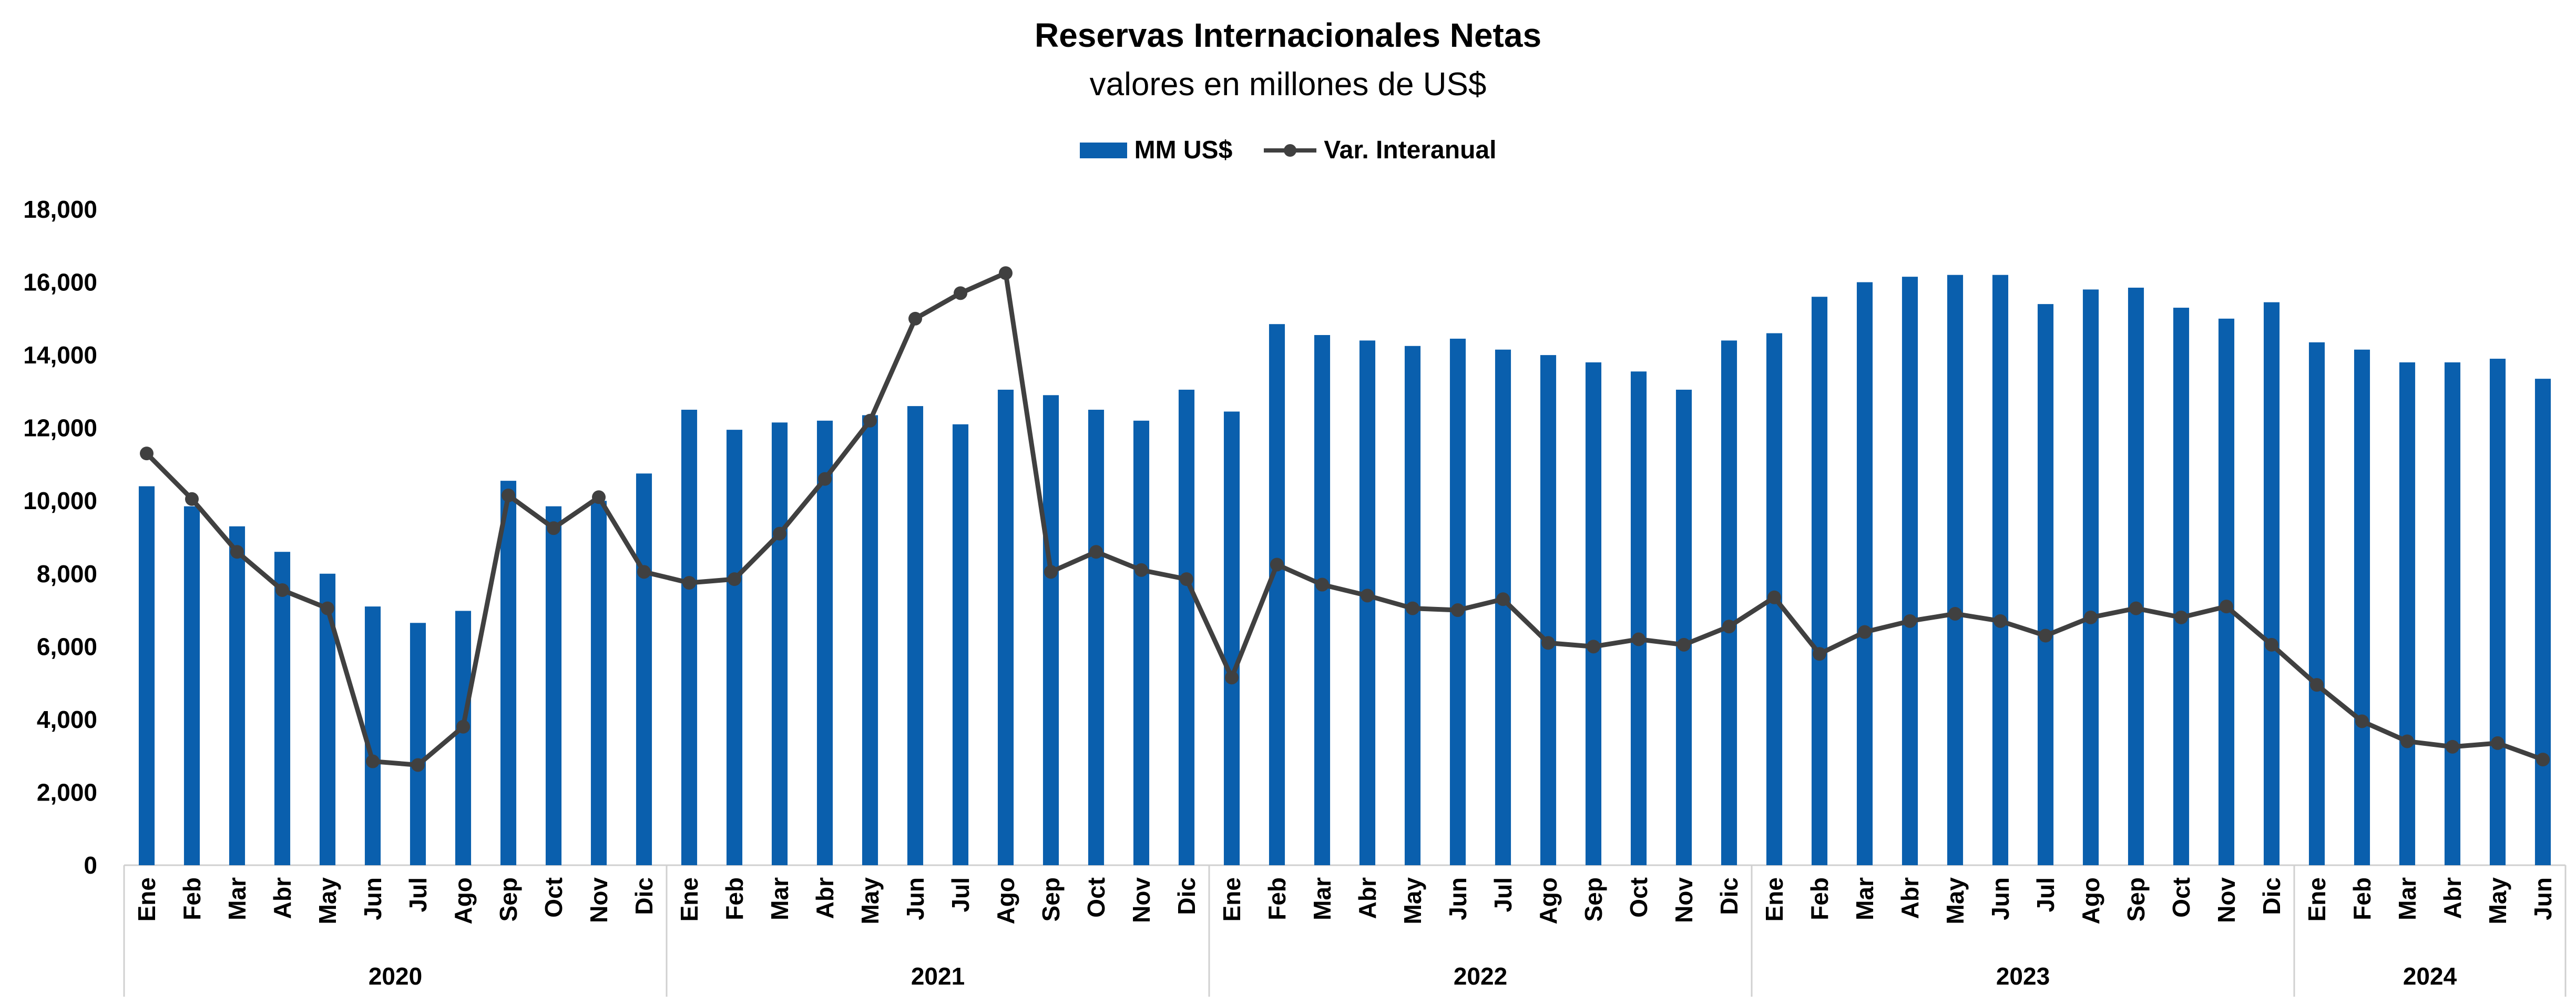  What do you see at coordinates (67, 646) in the screenshot?
I see `y-tick-label: 6,000` at bounding box center [67, 646].